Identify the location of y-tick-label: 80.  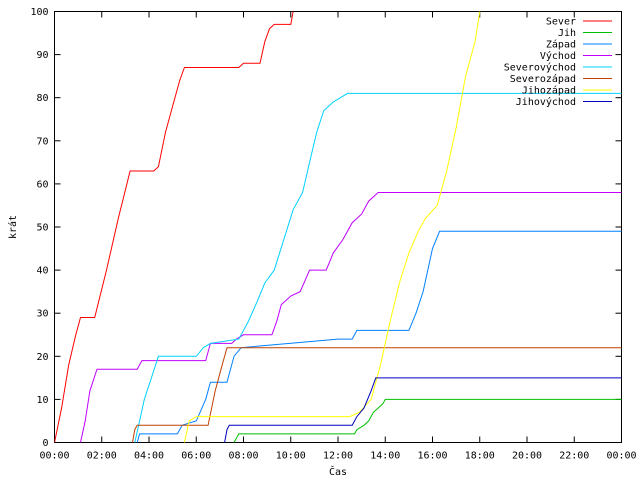
(42, 98).